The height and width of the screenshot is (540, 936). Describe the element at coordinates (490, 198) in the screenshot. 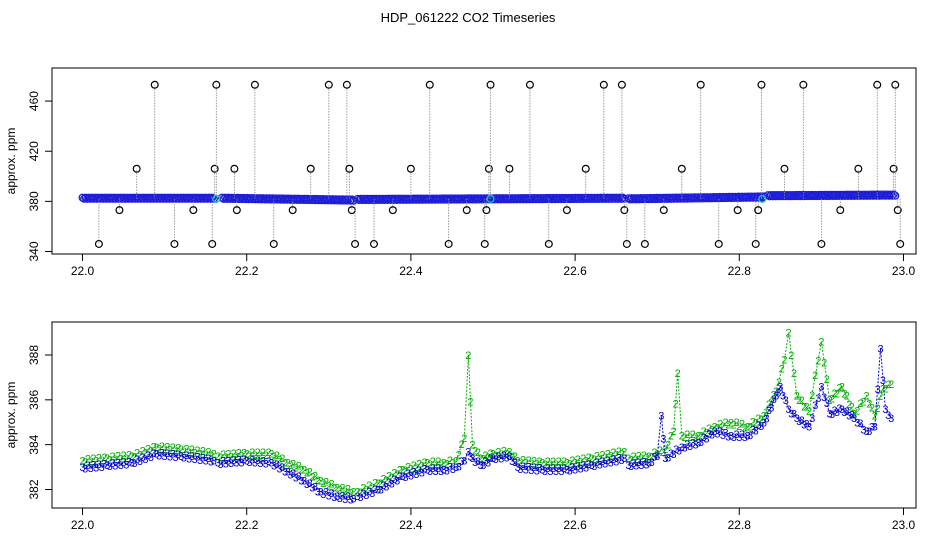

I see `cyan-point` at that location.